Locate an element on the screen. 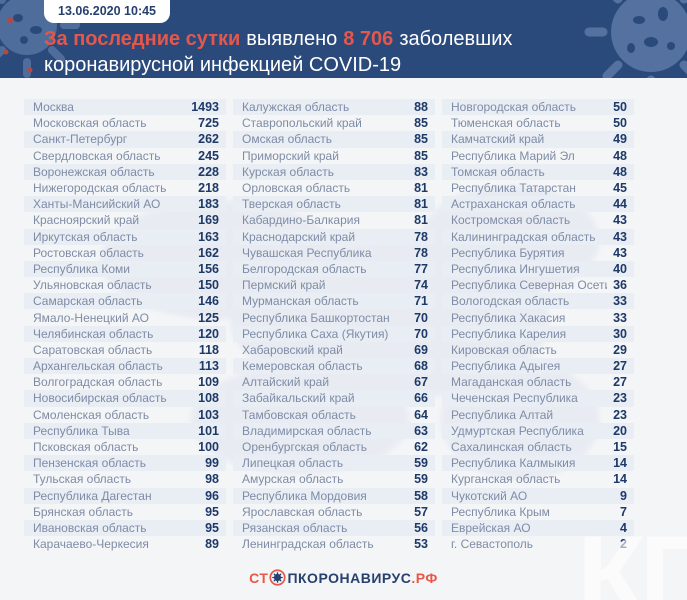  region-name: Смоленская область is located at coordinates (91, 414).